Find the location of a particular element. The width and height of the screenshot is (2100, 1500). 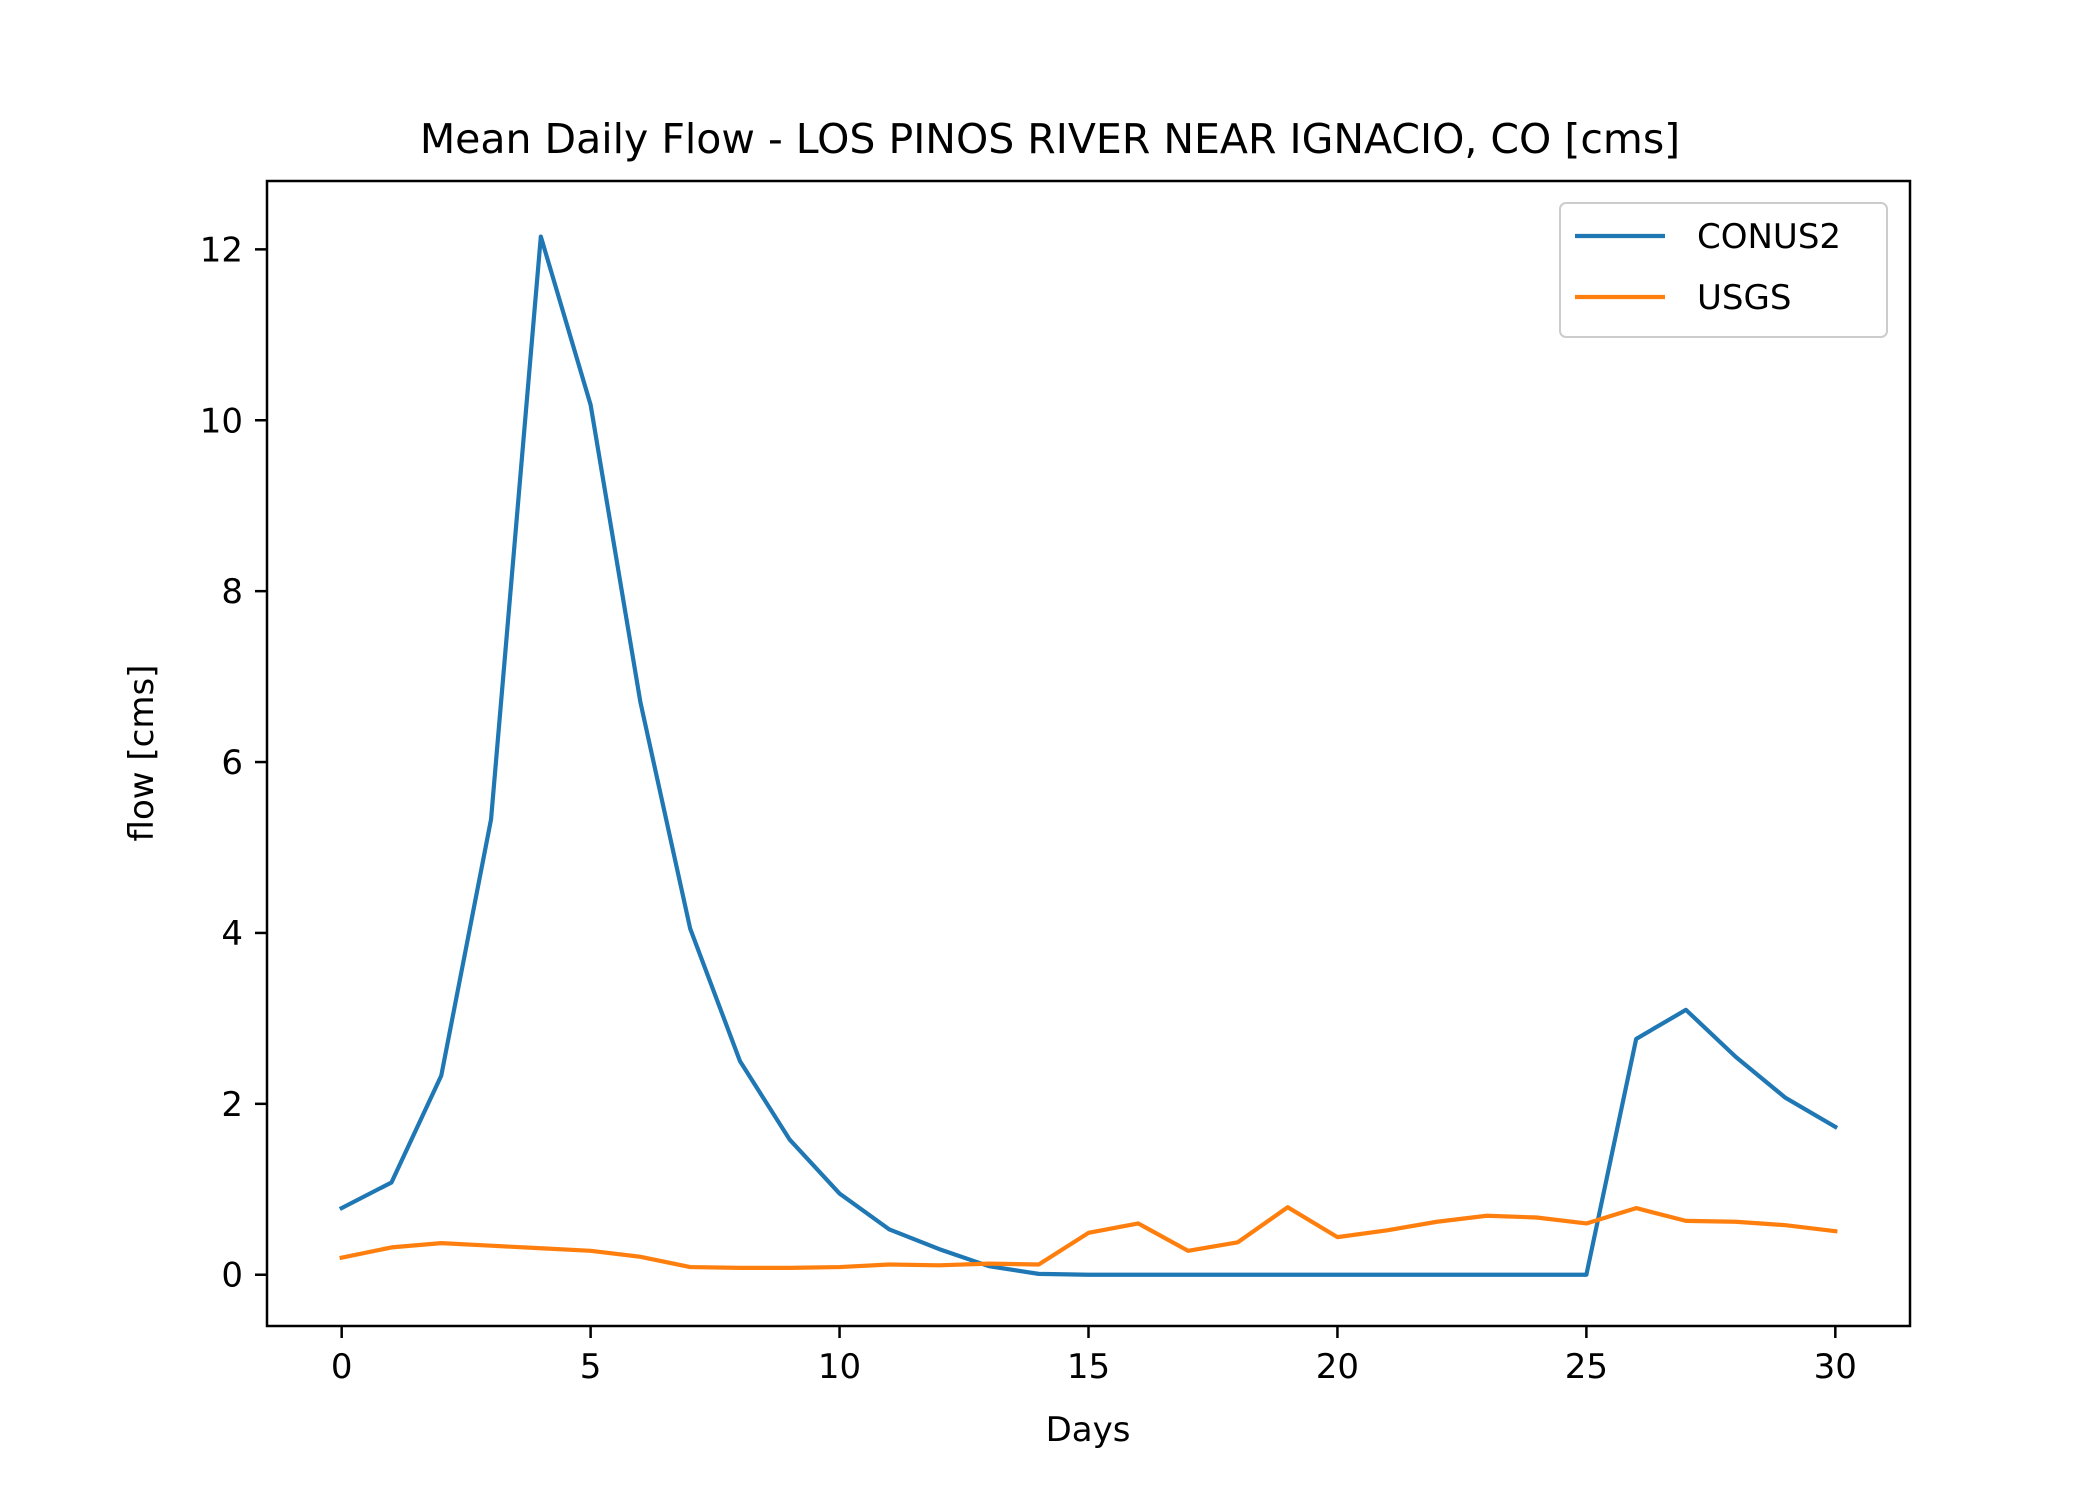

y-tick-label: 6 is located at coordinates (232, 763).